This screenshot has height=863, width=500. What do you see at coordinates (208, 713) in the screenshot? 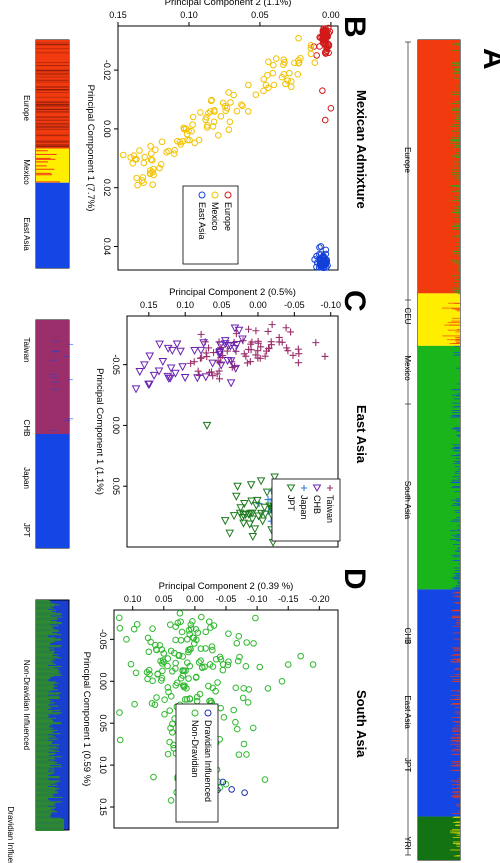
I see `legend-marker` at bounding box center [208, 713].